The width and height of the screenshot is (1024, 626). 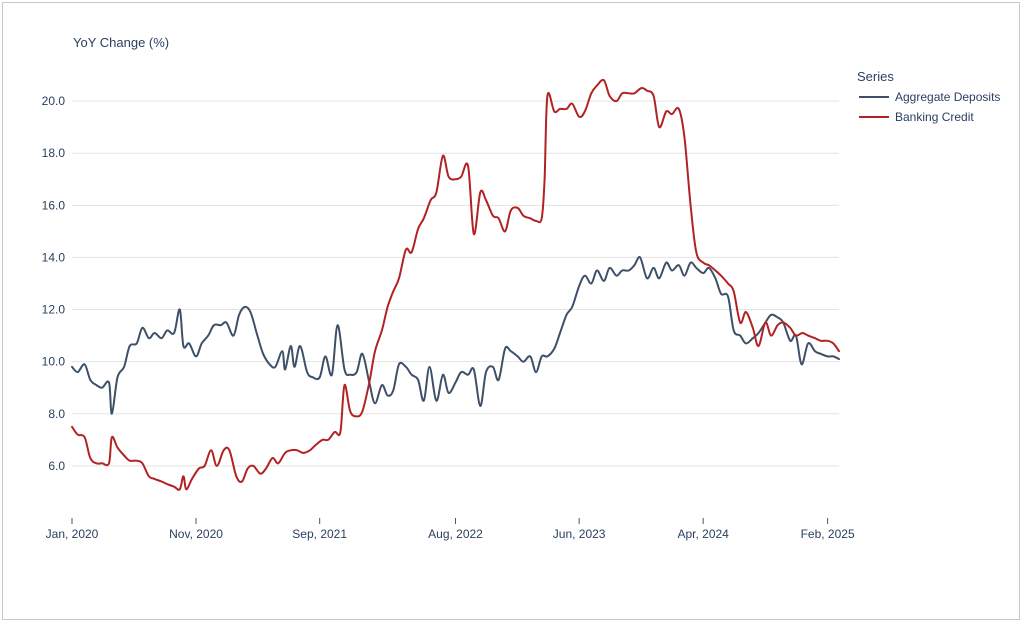 I want to click on y-tick-label: 10.0, so click(x=54, y=362).